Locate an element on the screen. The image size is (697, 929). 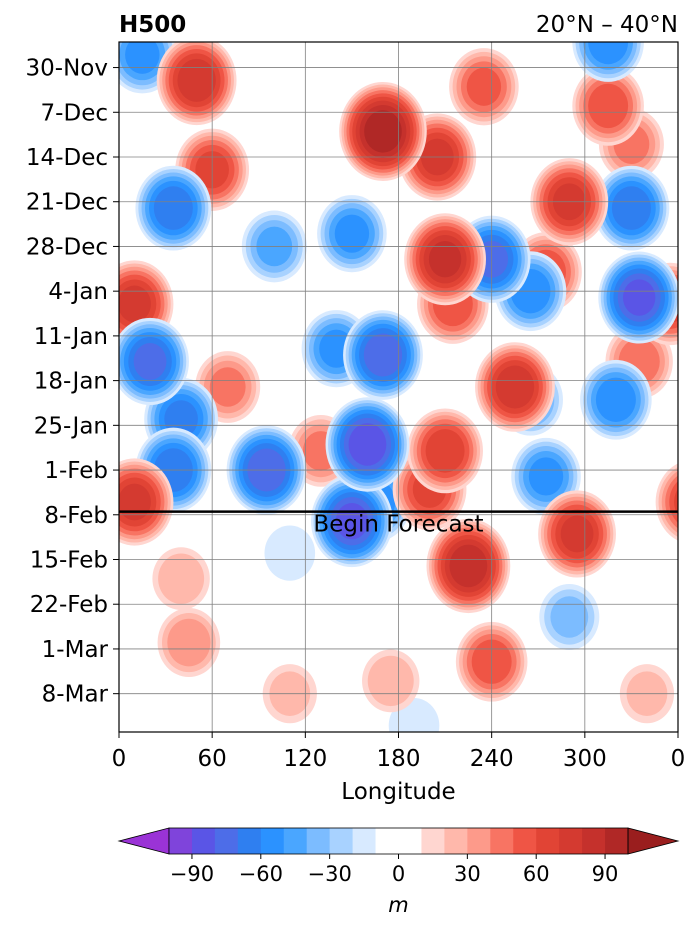
x-tick-label: 300 is located at coordinates (585, 759).